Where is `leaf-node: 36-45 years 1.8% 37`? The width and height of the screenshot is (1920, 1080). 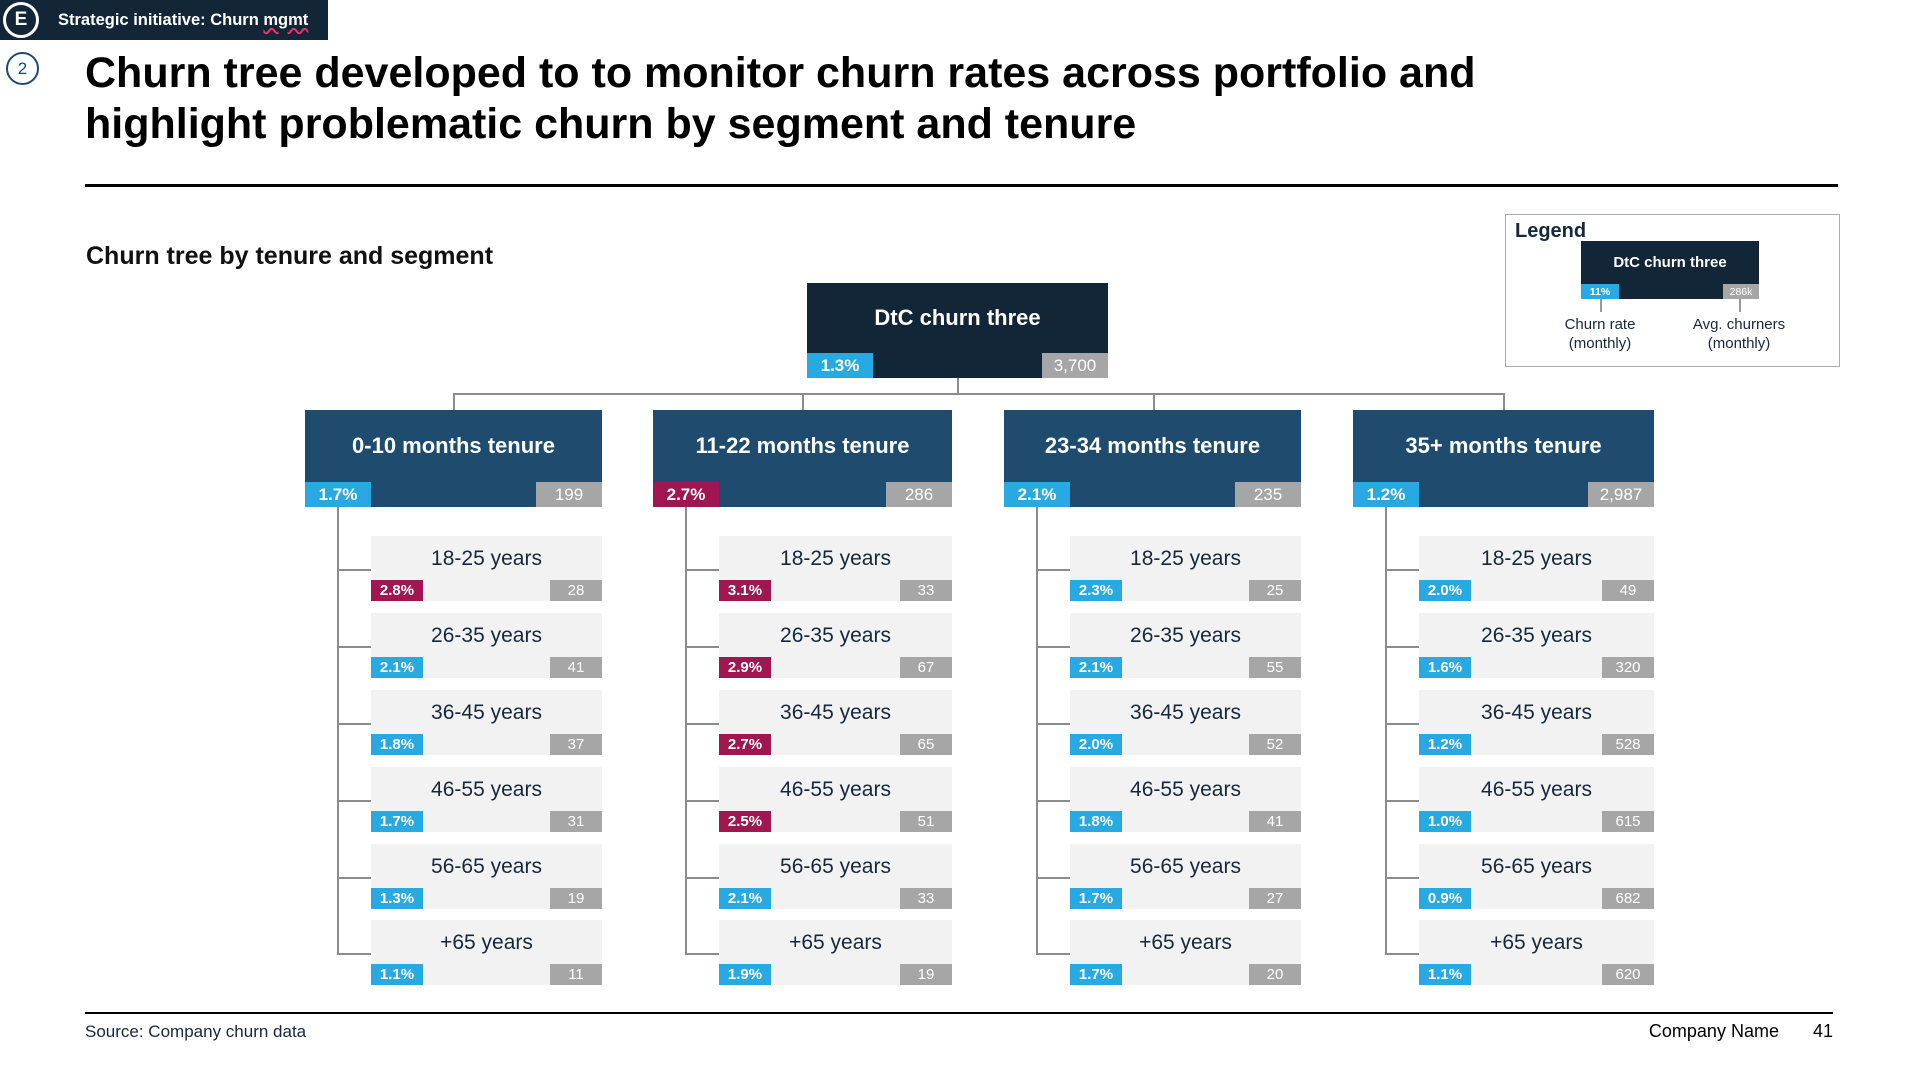
leaf-node: 36-45 years 1.8% 37 is located at coordinates (486, 722).